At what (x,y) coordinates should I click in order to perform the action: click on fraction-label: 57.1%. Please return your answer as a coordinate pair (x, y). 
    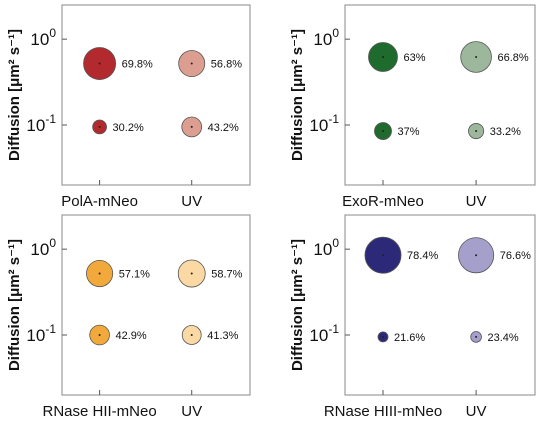
    Looking at the image, I should click on (134, 275).